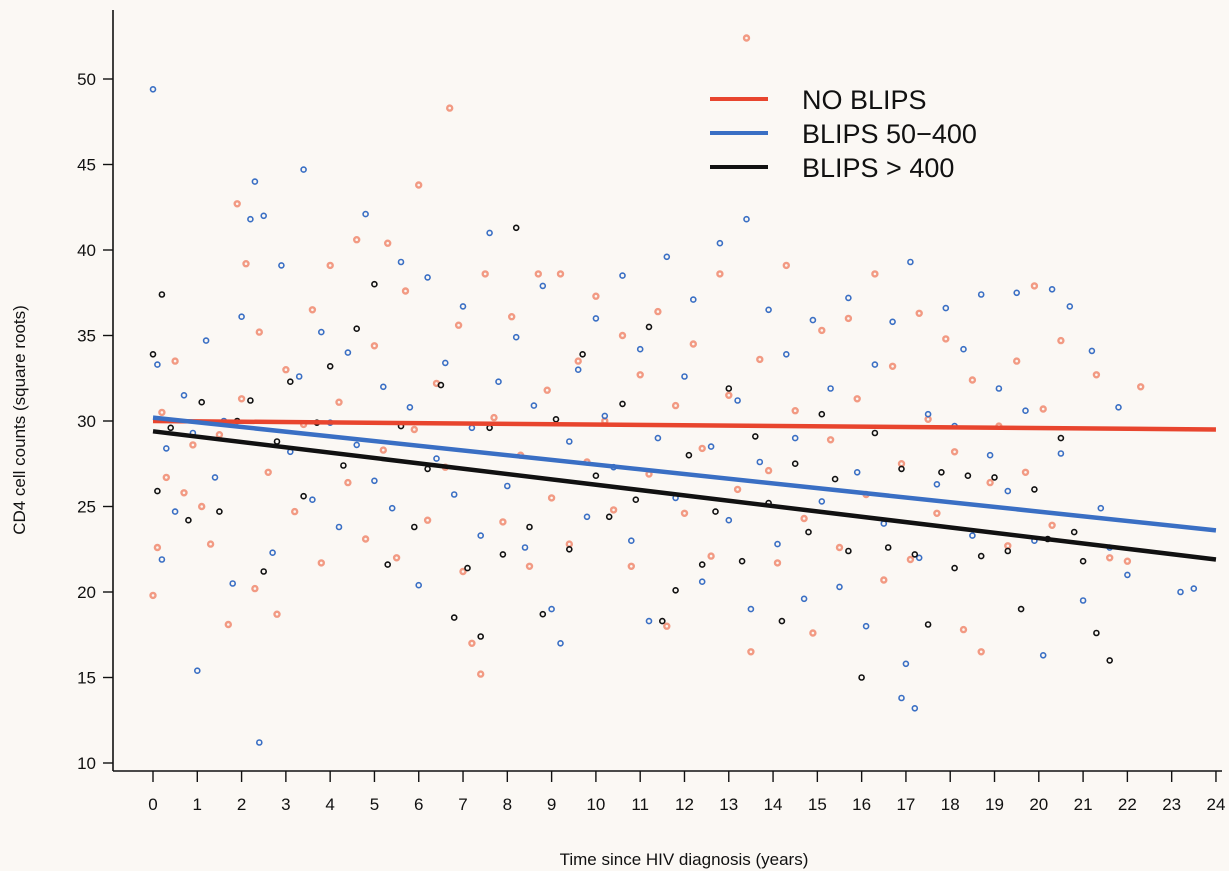  Describe the element at coordinates (86, 336) in the screenshot. I see `y-tick-label: 35` at that location.